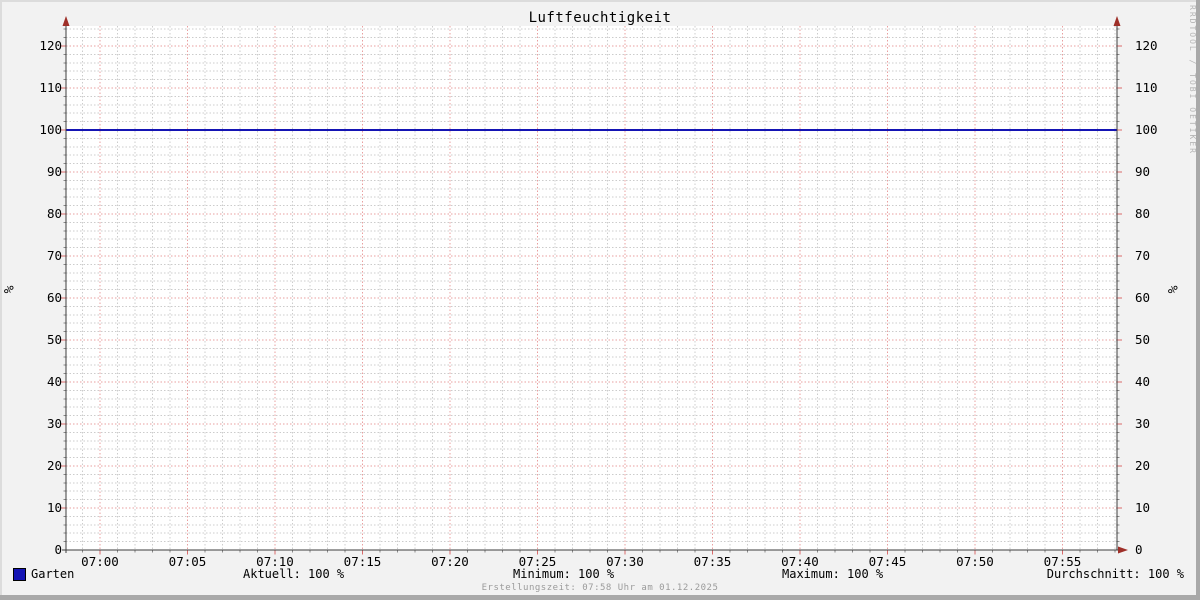 The height and width of the screenshot is (600, 1200). I want to click on y-tick-label-left: 110, so click(50, 87).